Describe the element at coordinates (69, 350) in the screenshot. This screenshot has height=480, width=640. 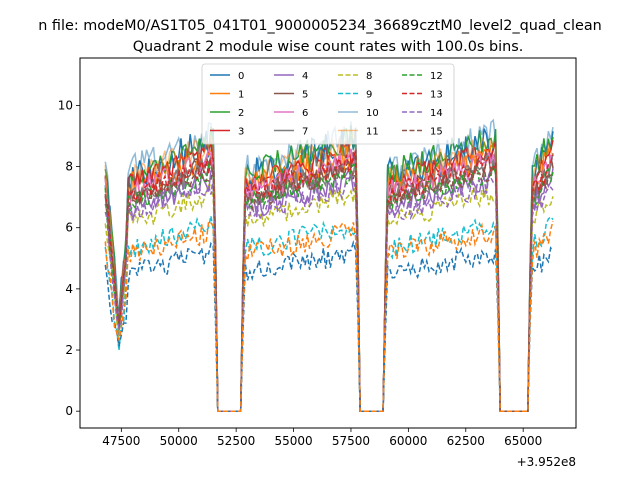
I see `y-tick-label: 2` at that location.